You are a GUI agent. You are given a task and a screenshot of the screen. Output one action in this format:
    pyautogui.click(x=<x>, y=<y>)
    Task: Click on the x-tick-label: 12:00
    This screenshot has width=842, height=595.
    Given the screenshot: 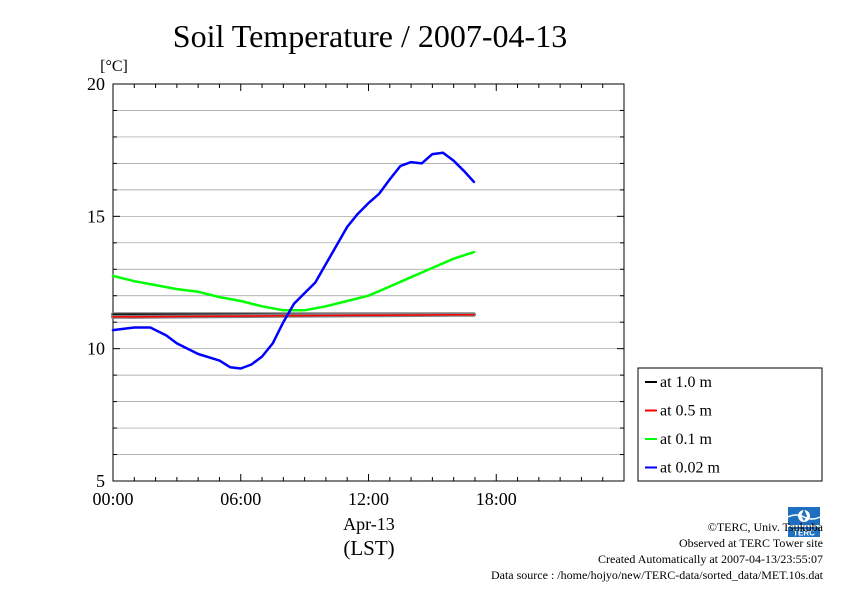 What is the action you would take?
    pyautogui.click(x=368, y=499)
    